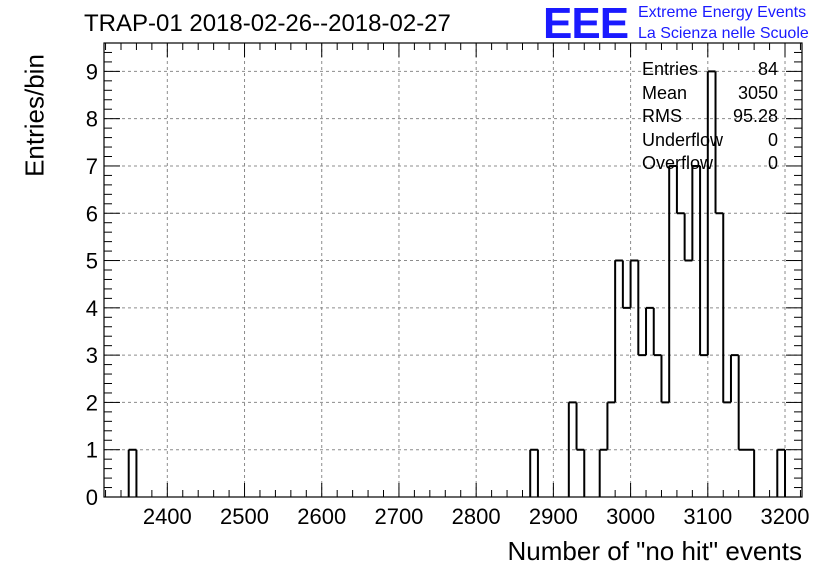  I want to click on logo-caption-line1: Extreme Energy Events, so click(722, 12).